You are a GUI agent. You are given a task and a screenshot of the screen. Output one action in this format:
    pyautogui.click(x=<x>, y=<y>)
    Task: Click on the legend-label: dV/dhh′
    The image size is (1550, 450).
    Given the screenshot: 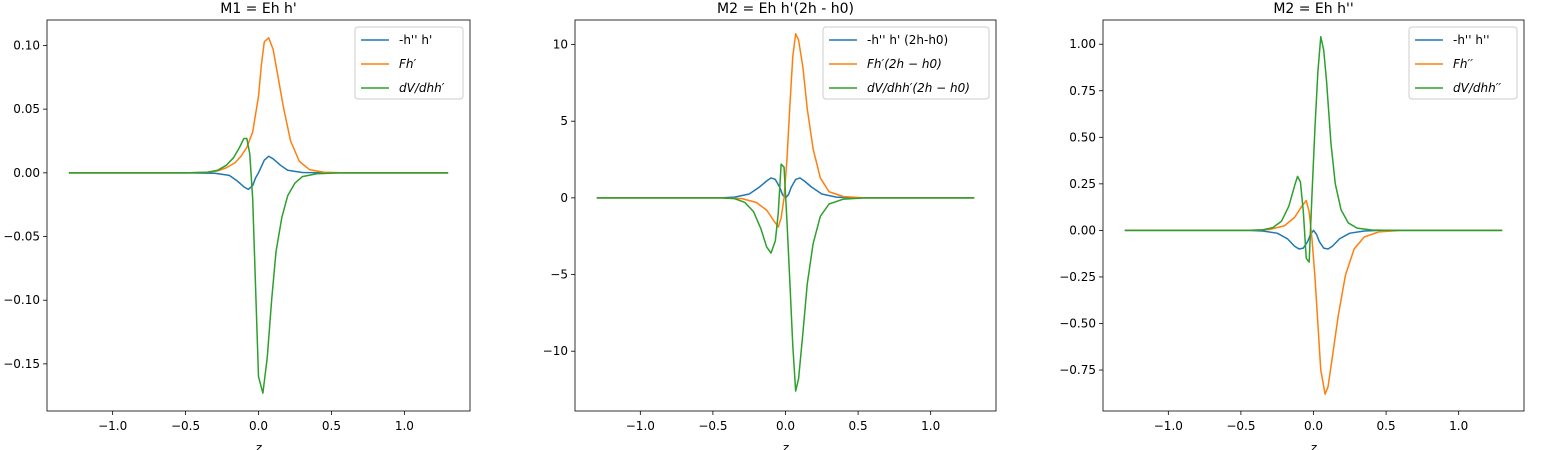 What is the action you would take?
    pyautogui.click(x=422, y=88)
    